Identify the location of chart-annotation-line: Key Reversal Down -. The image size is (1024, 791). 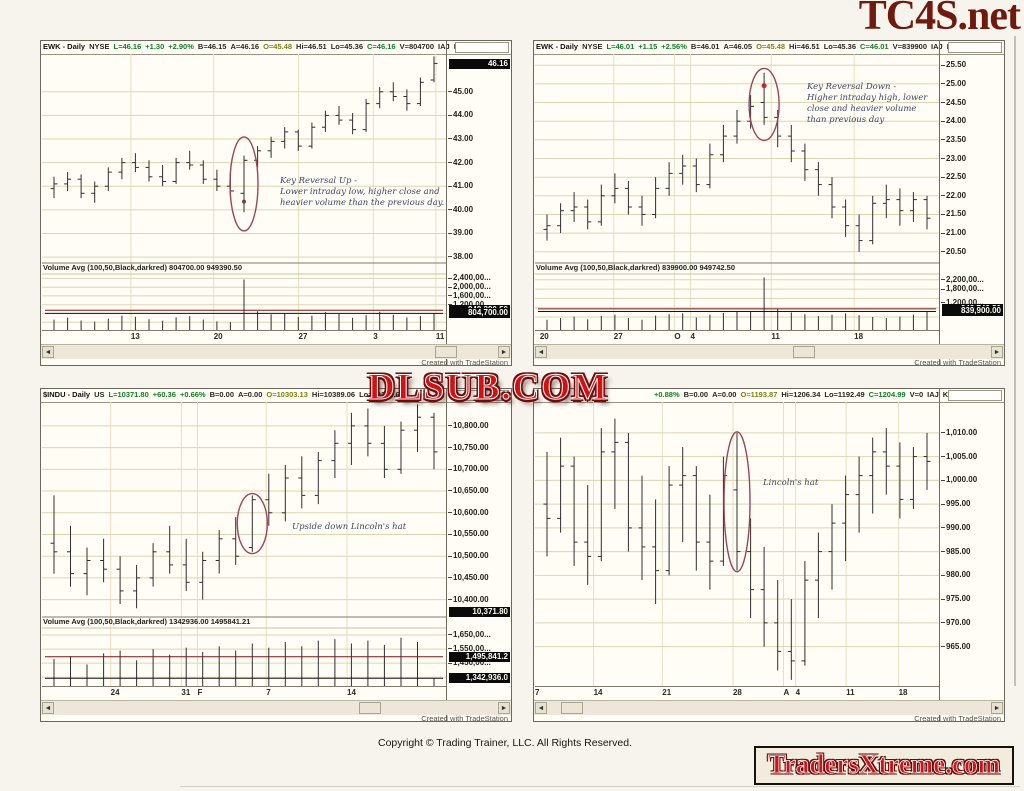
(852, 87).